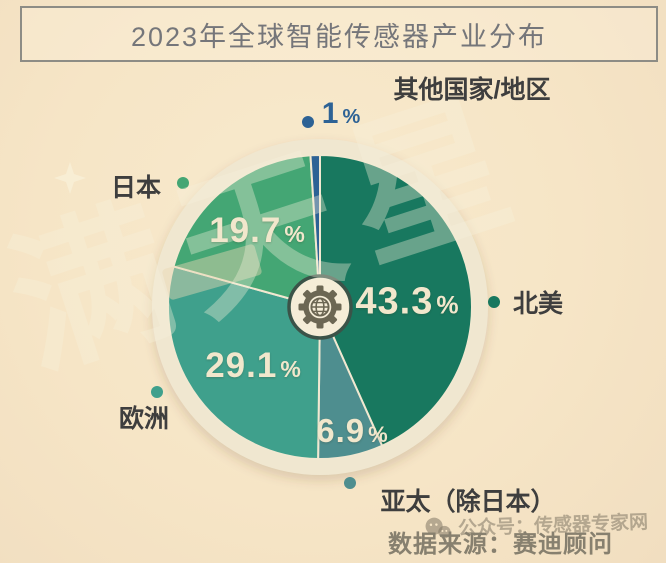 The height and width of the screenshot is (563, 666). Describe the element at coordinates (500, 544) in the screenshot. I see `data-source: 数据来源：赛迪顾问` at that location.